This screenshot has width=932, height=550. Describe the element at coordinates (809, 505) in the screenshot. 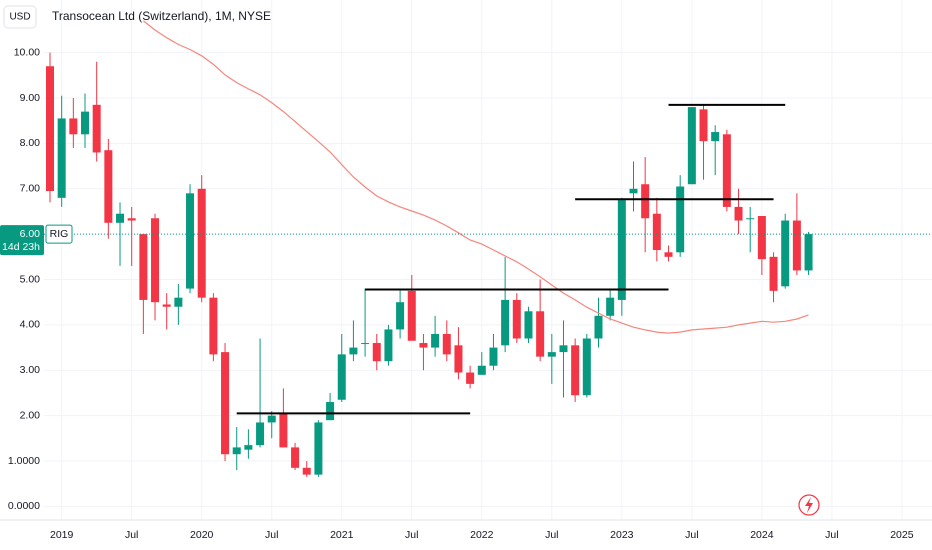

I see `alert-icon` at that location.